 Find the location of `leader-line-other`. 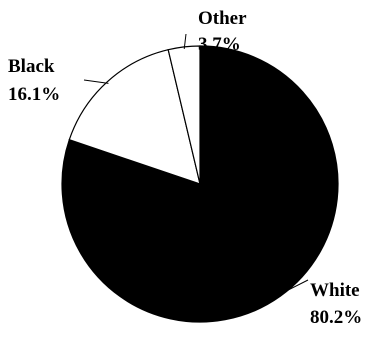

leader-line-other is located at coordinates (185, 41).